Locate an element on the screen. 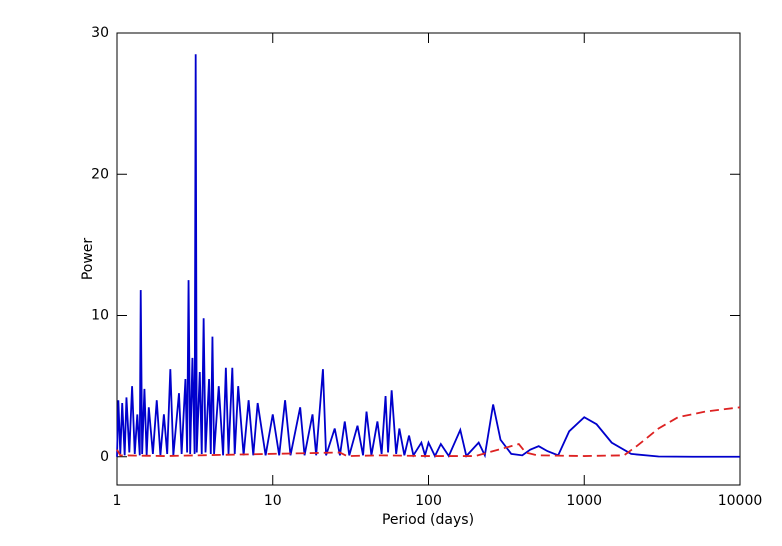 The image size is (782, 546). y-tick-label: 20 is located at coordinates (100, 174).